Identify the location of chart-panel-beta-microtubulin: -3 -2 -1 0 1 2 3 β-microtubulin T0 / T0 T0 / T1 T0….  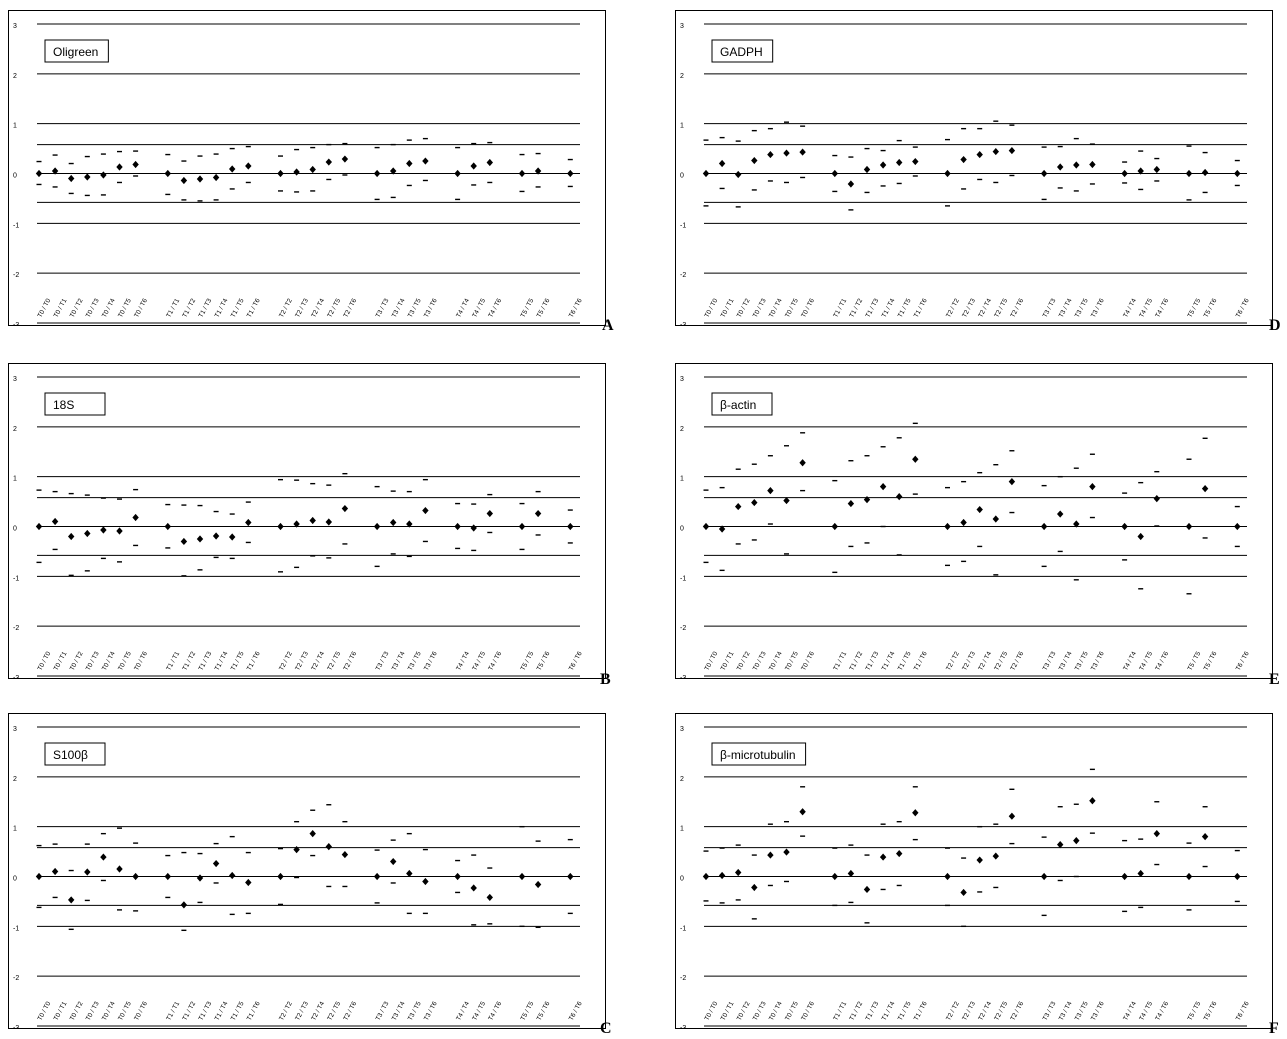
(974, 871).